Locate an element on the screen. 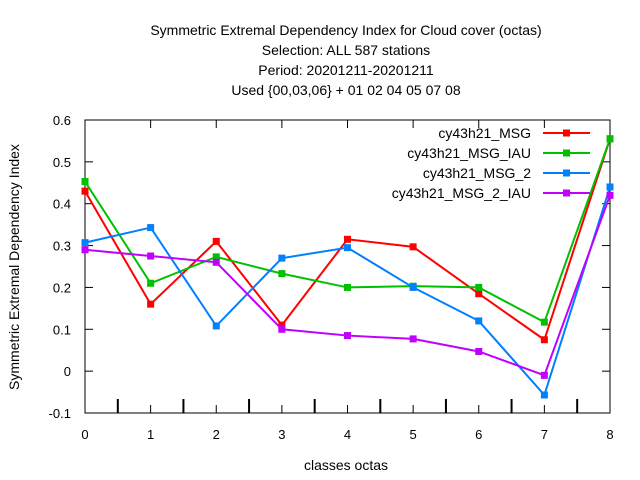 Image resolution: width=640 pixels, height=480 pixels. x-tick-label: 1 is located at coordinates (150, 434).